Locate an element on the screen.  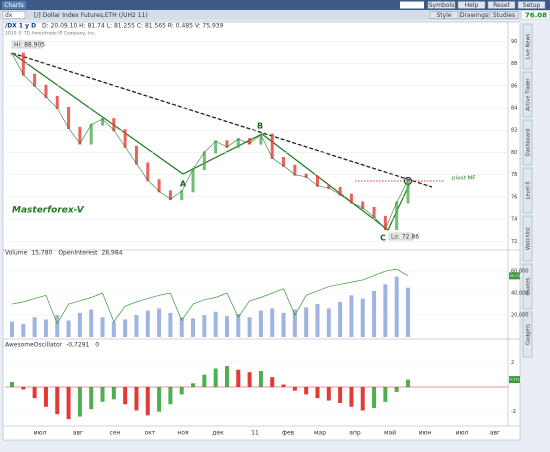
button-label: Style is located at coordinates (443, 15).